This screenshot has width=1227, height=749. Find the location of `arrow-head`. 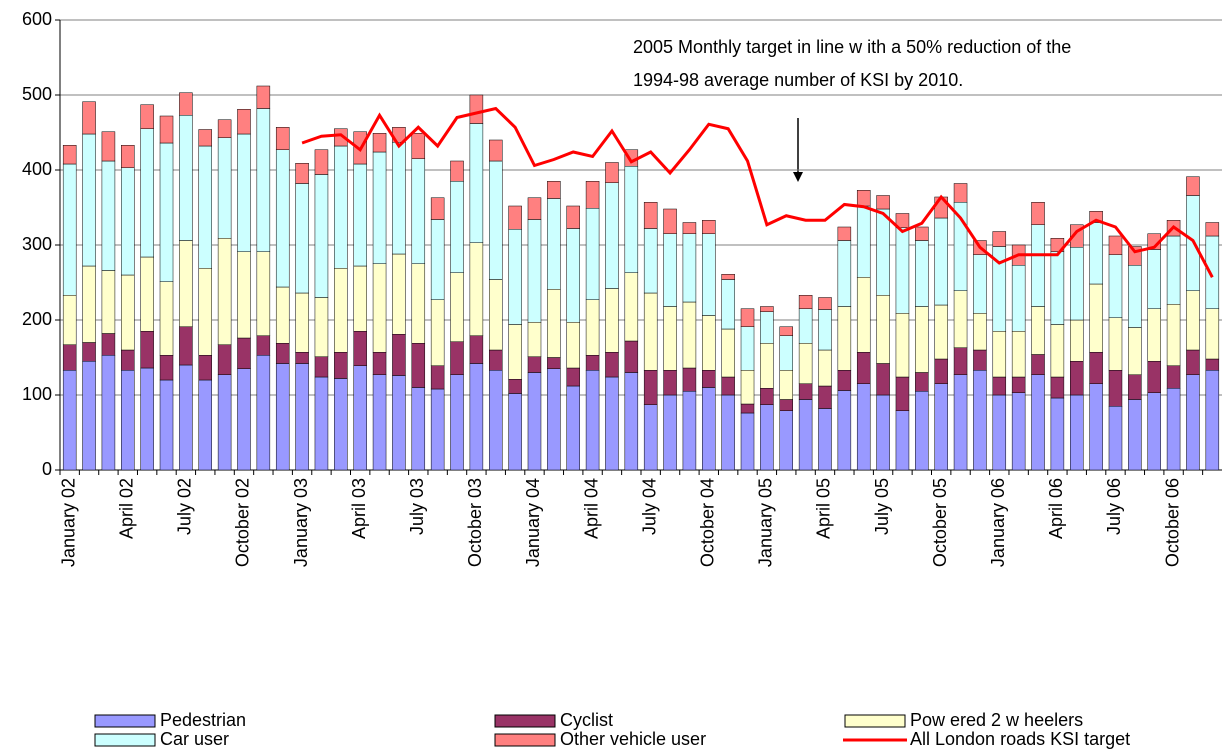

arrow-head is located at coordinates (798, 177).